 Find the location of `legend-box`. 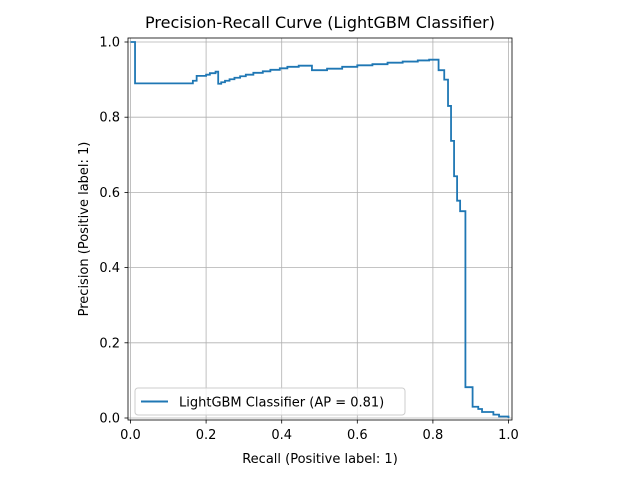

legend-box is located at coordinates (270, 401).